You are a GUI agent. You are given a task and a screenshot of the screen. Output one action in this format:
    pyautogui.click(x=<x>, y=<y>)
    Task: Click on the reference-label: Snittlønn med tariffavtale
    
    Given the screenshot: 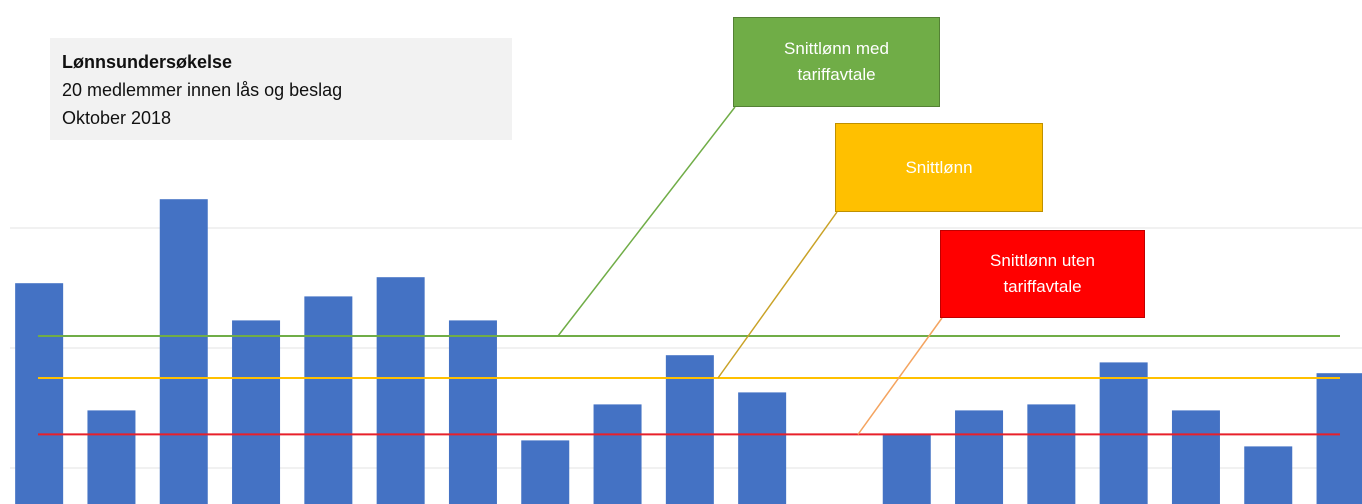 What is the action you would take?
    pyautogui.click(x=836, y=62)
    